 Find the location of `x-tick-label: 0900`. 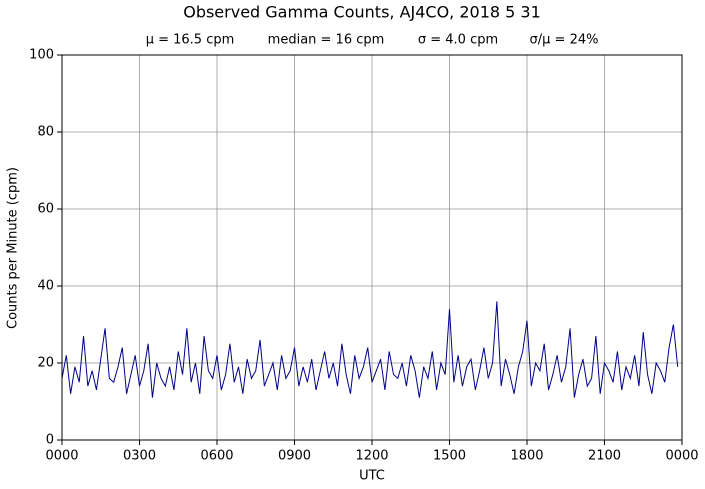

x-tick-label: 0900 is located at coordinates (294, 456).